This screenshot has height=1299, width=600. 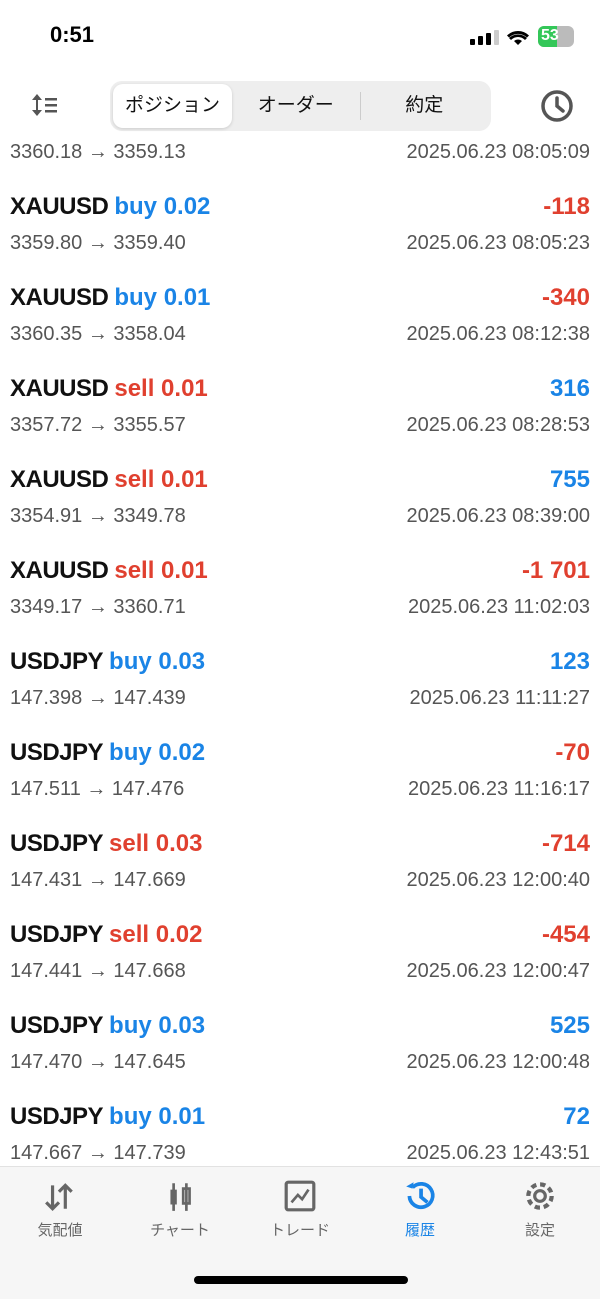 I want to click on prices: 147.398 → 147.439, so click(x=98, y=697).